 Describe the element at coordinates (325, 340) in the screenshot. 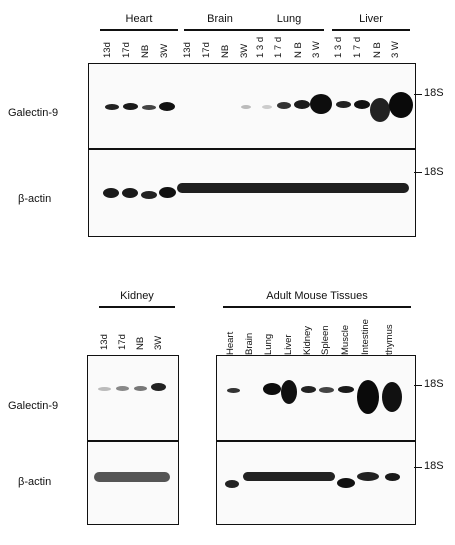

I see `lane-label: Spleen` at that location.